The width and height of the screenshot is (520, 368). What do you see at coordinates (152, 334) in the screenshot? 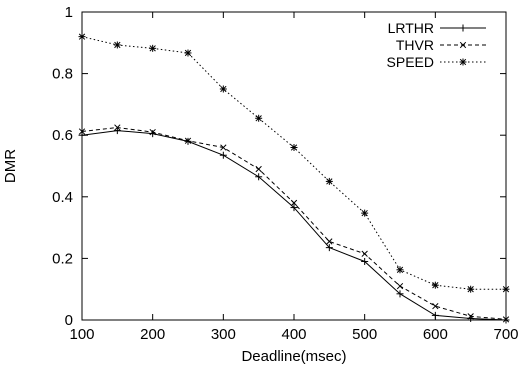
I see `x-tick-label: 200` at bounding box center [152, 334].